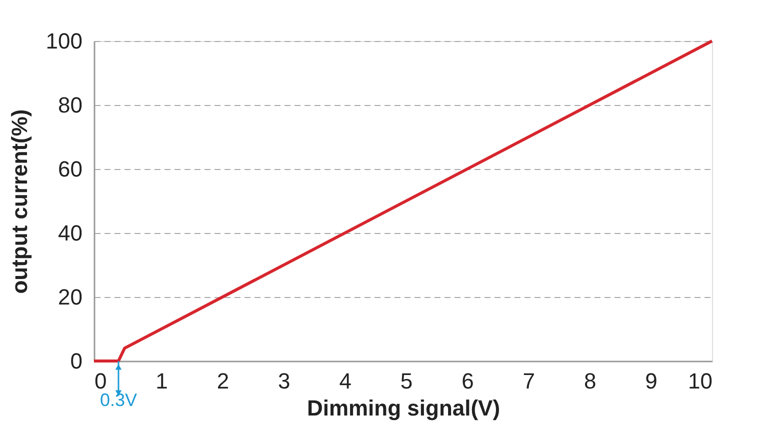 This screenshot has height=440, width=780. I want to click on x-tick-label: 5, so click(406, 381).